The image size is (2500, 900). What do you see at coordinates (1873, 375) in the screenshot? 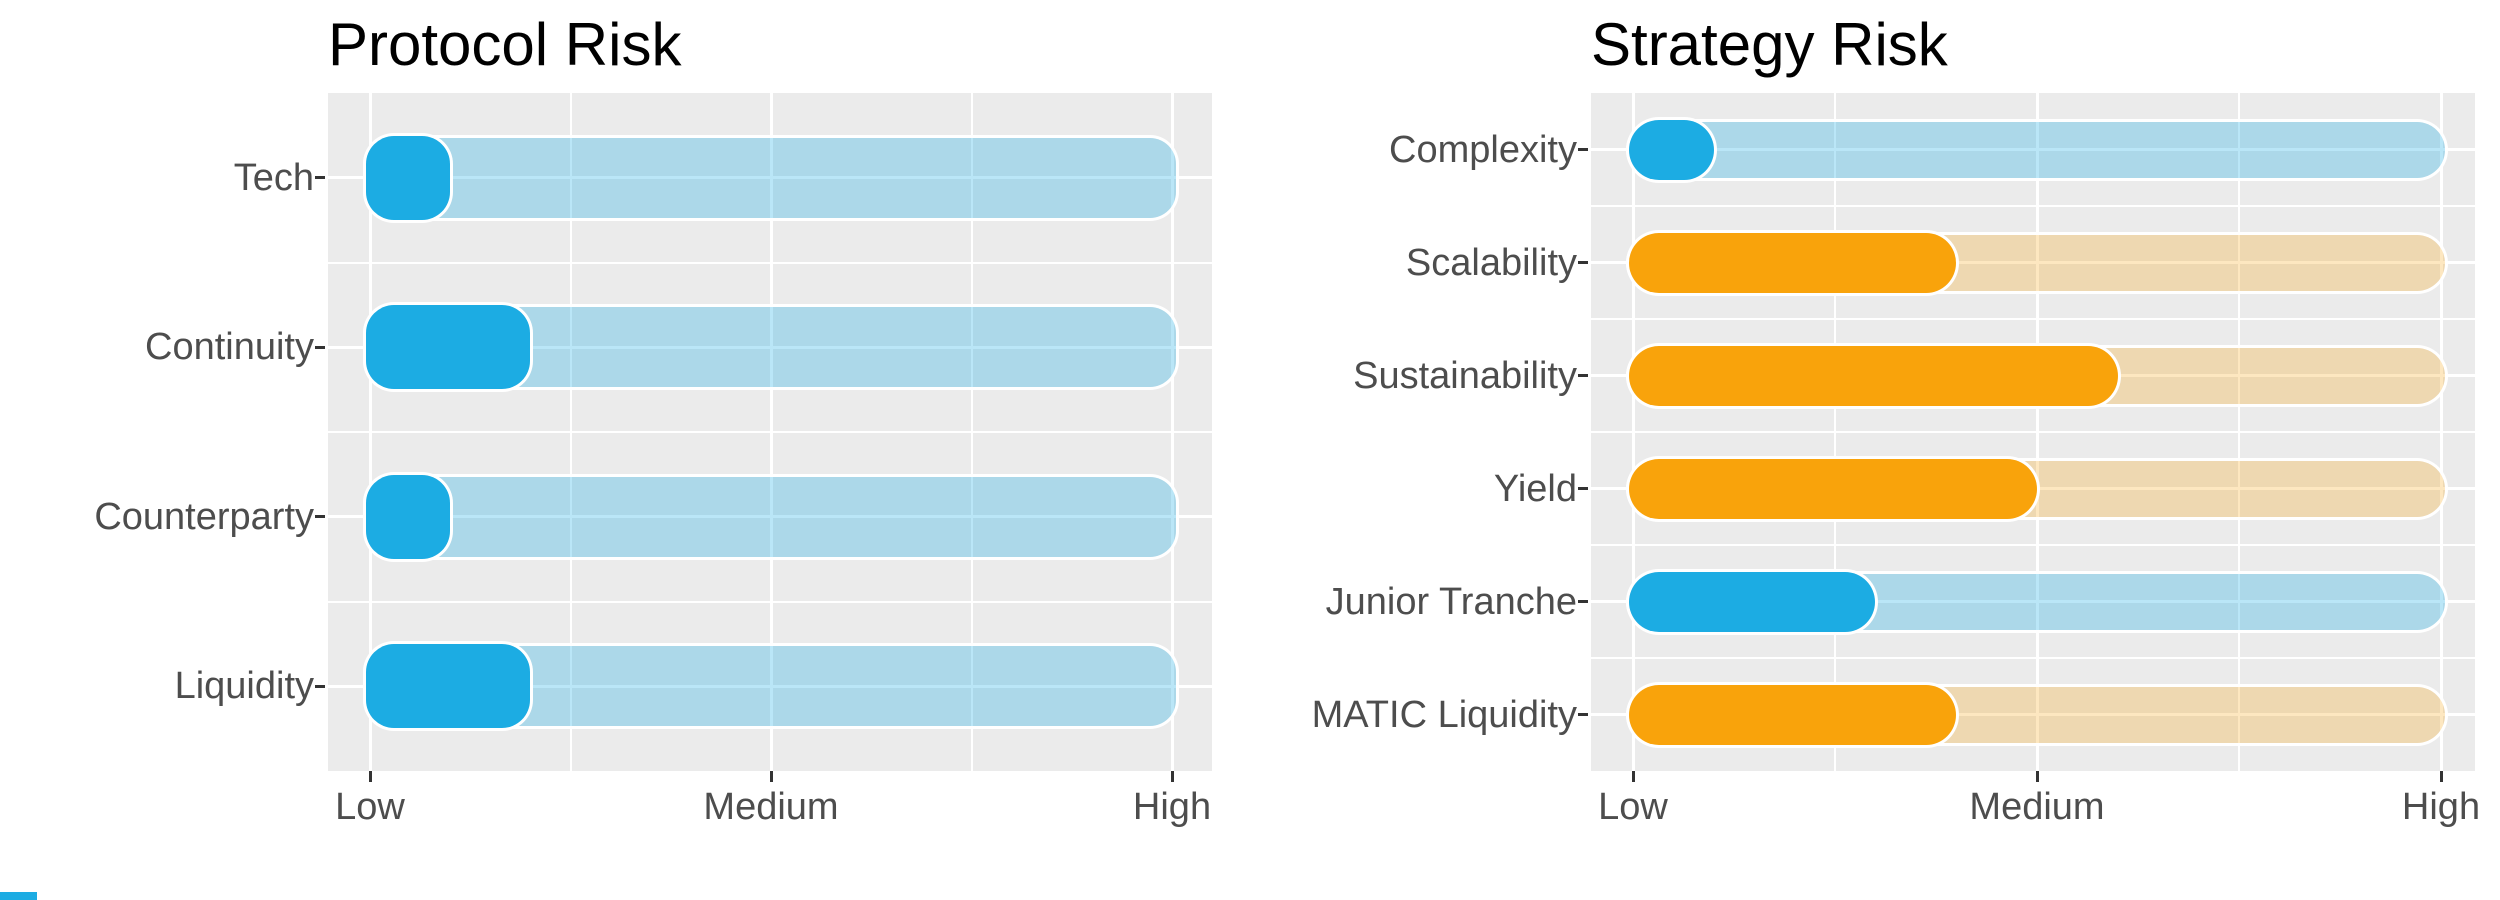
I see `bar-sustainability` at bounding box center [1873, 375].